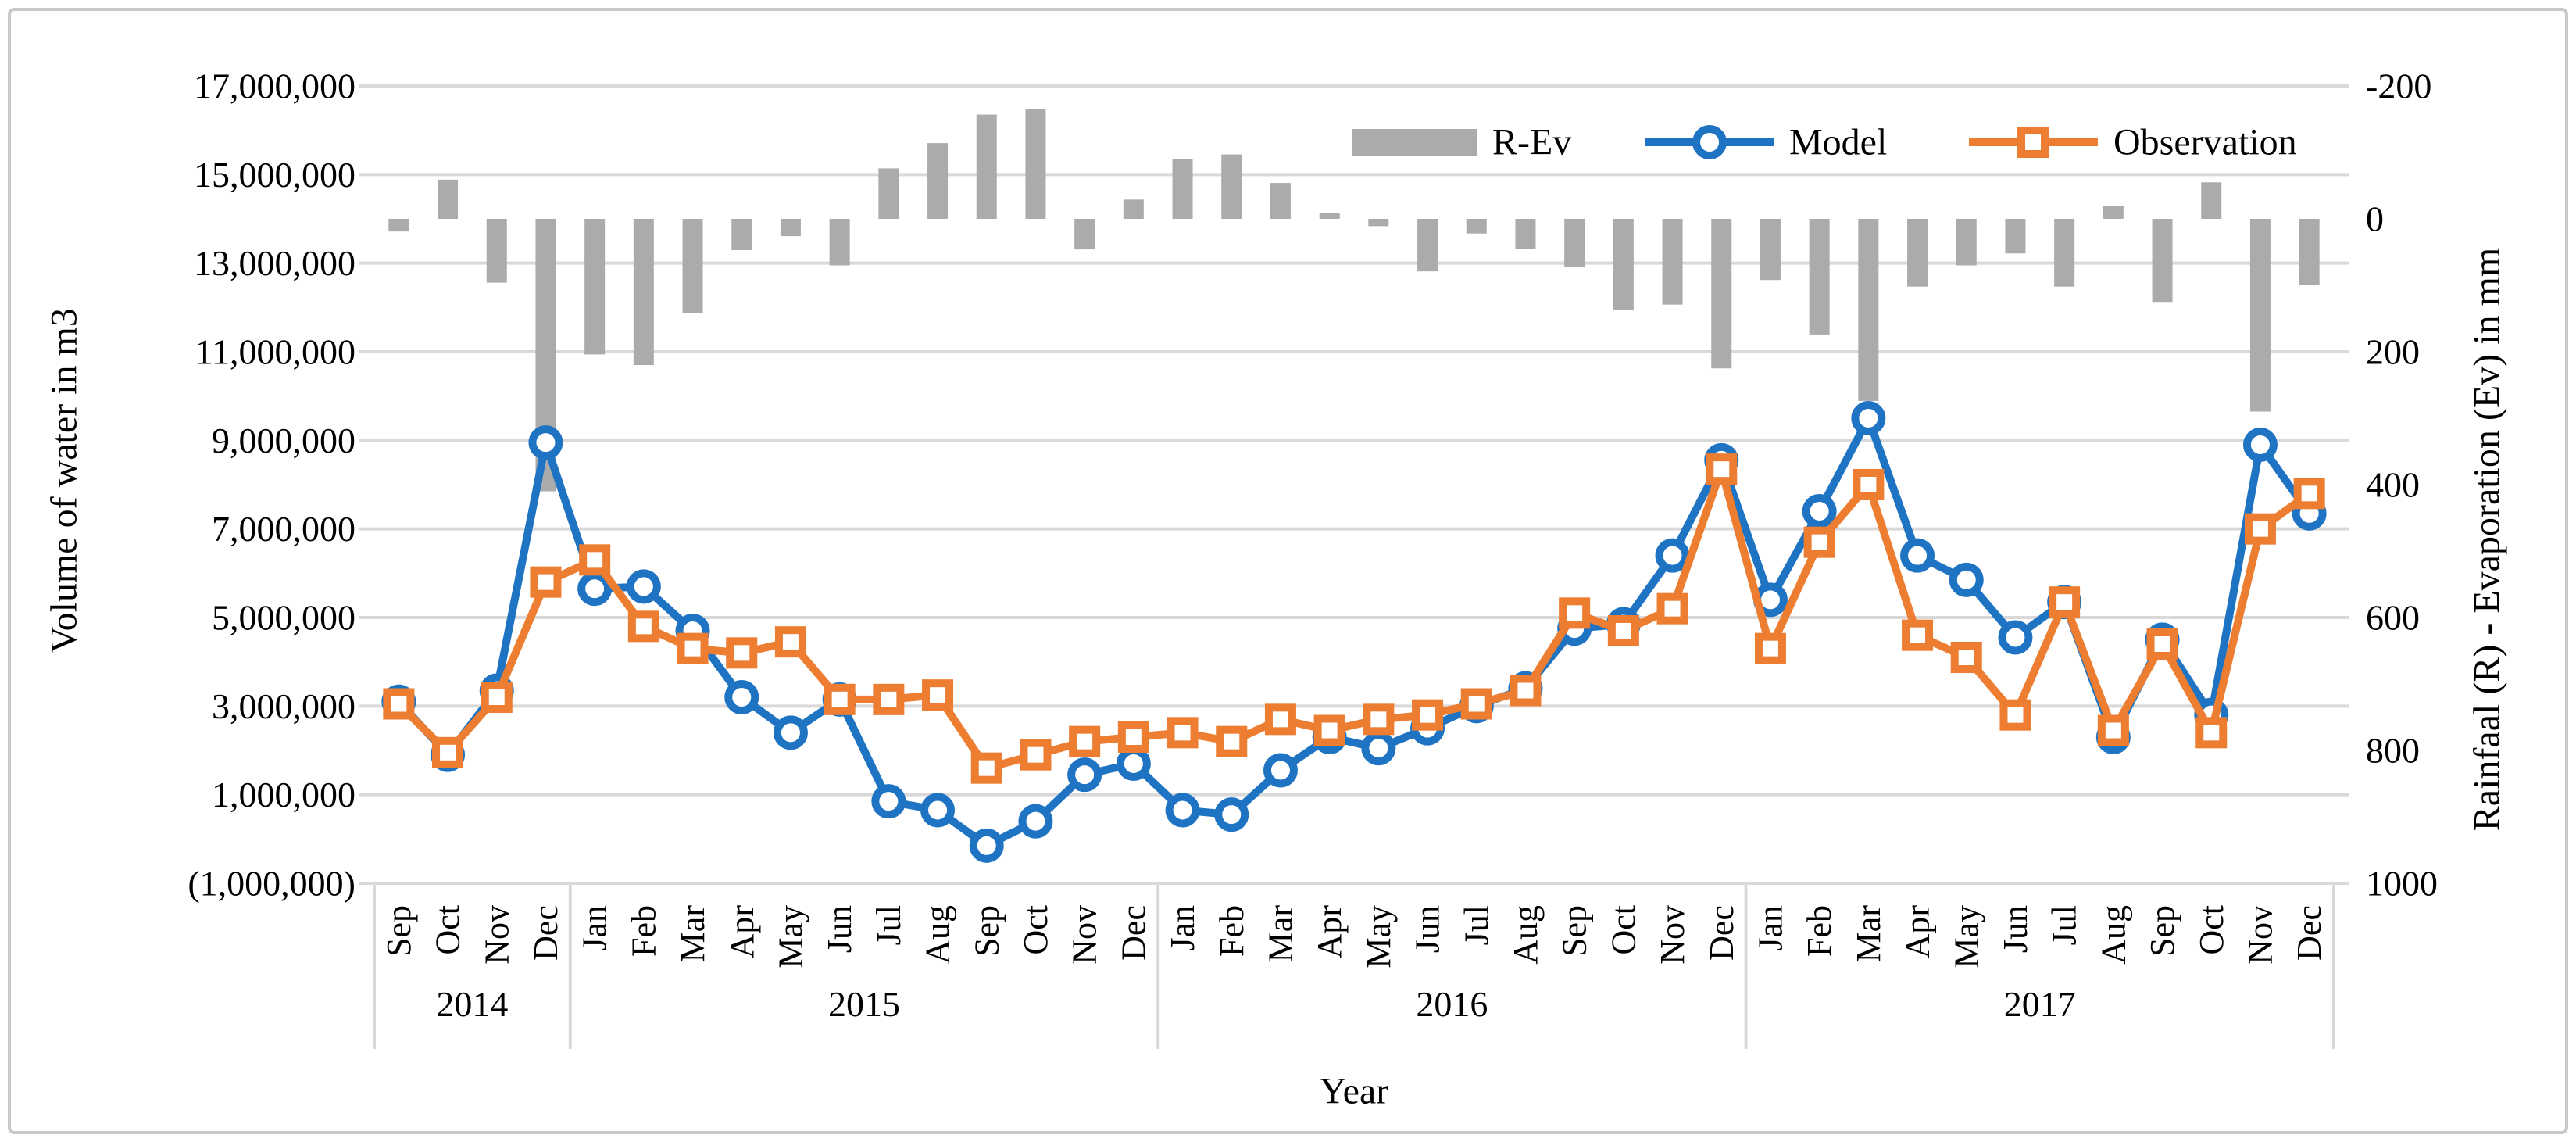 This screenshot has height=1142, width=2576. I want to click on x-month-label: Mar, so click(1280, 934).